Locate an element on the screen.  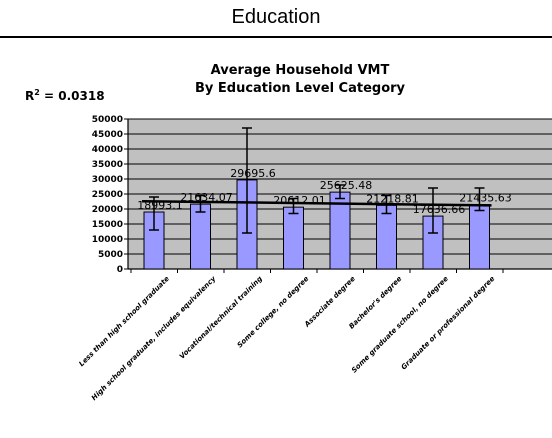
y-tick-label: 10000 is located at coordinates (107, 240).